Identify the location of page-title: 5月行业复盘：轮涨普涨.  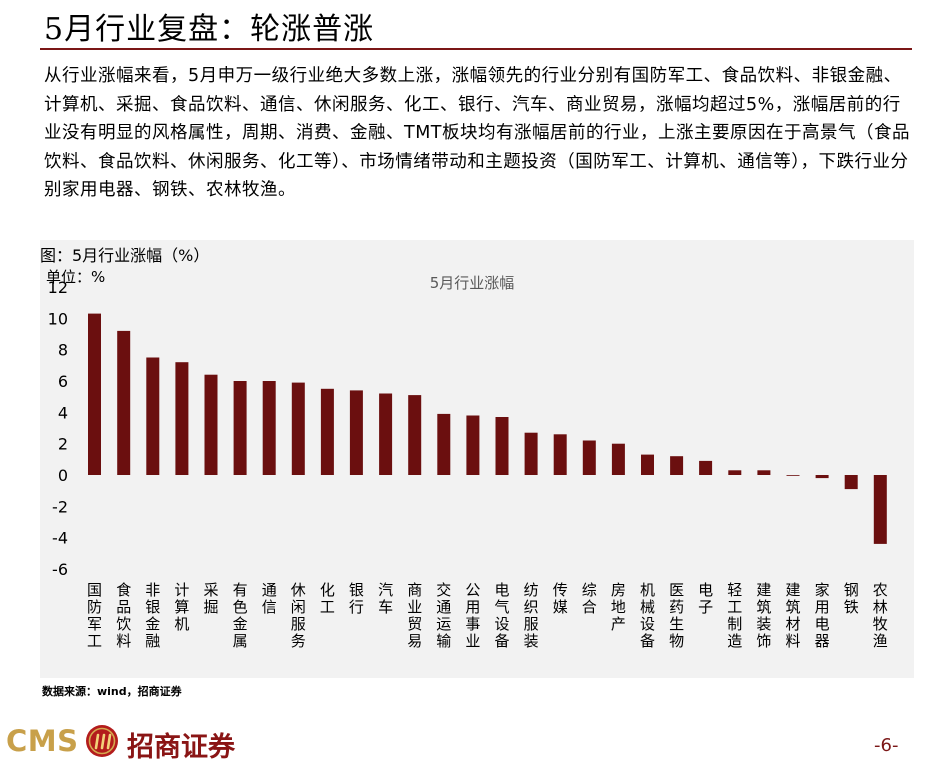
(209, 29).